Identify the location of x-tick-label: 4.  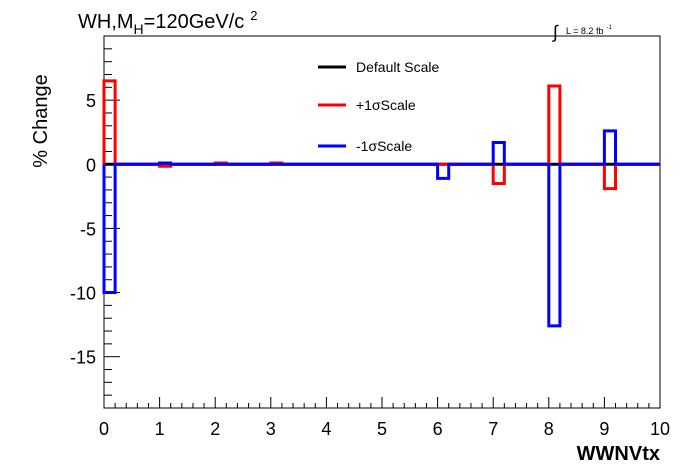
(326, 429).